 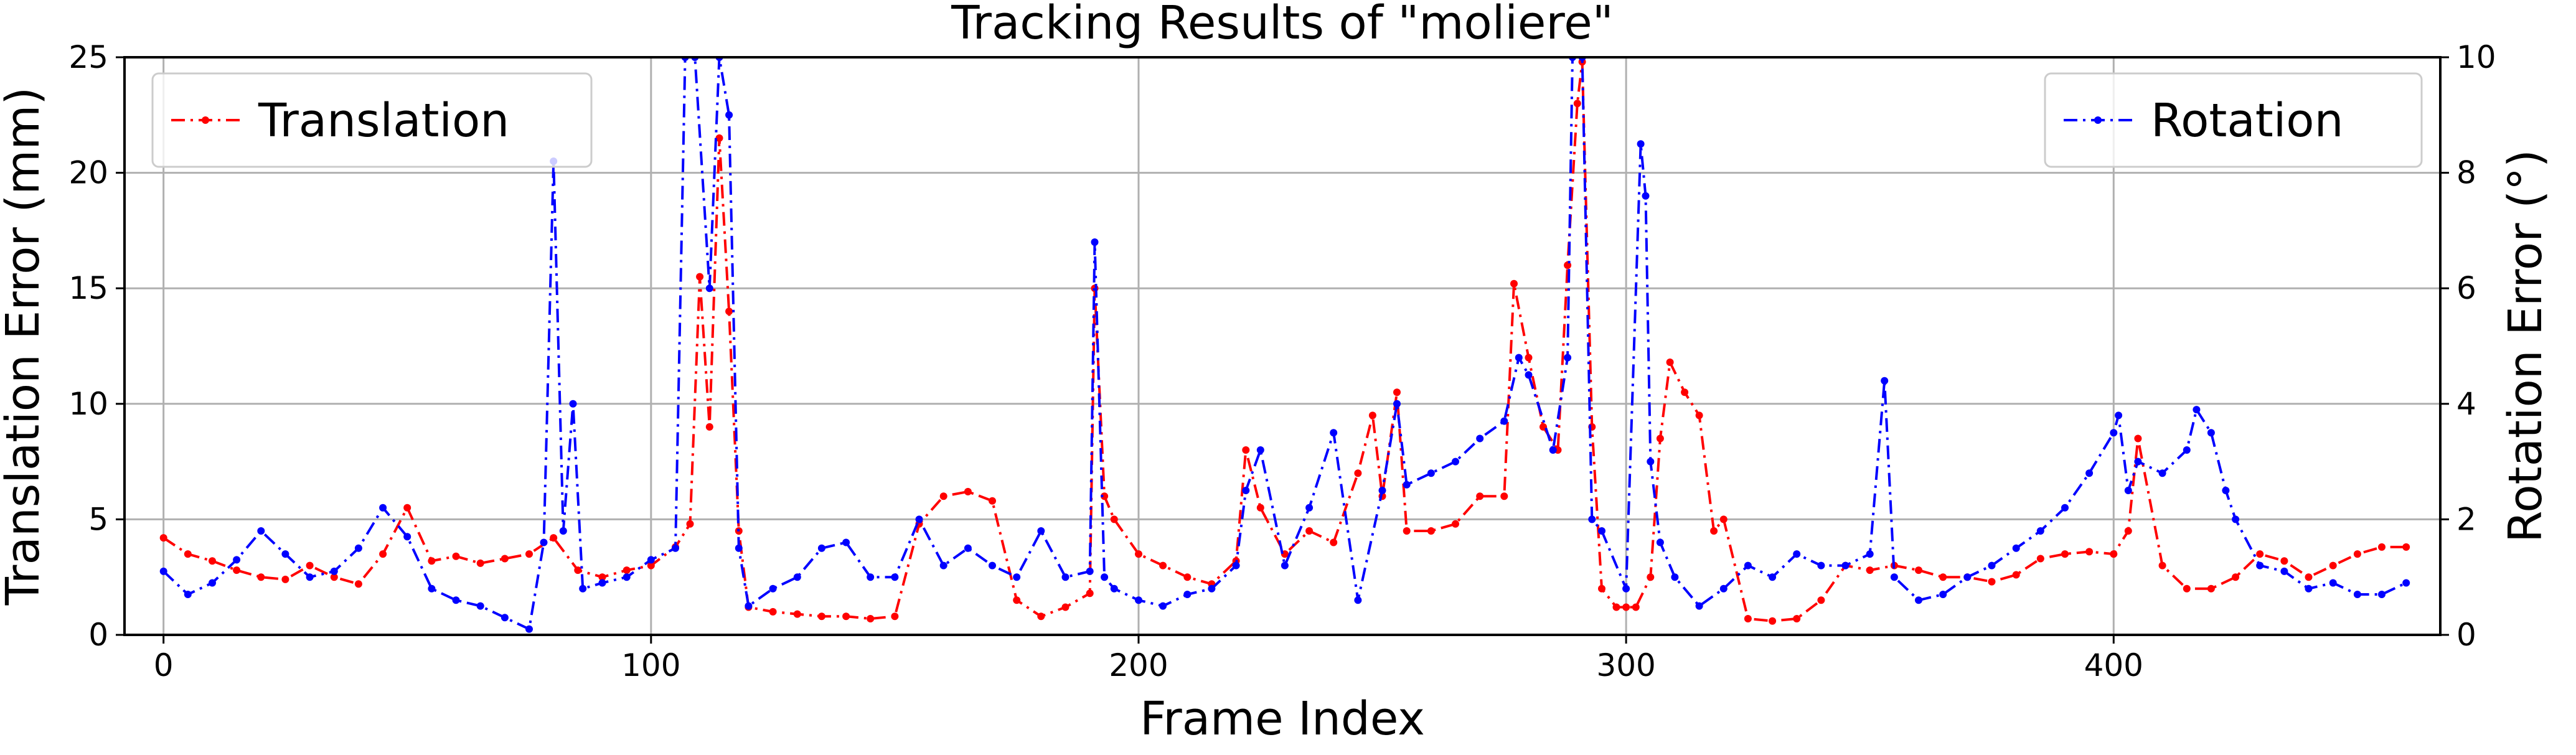 I want to click on x-tick-label: 200, so click(x=1138, y=665).